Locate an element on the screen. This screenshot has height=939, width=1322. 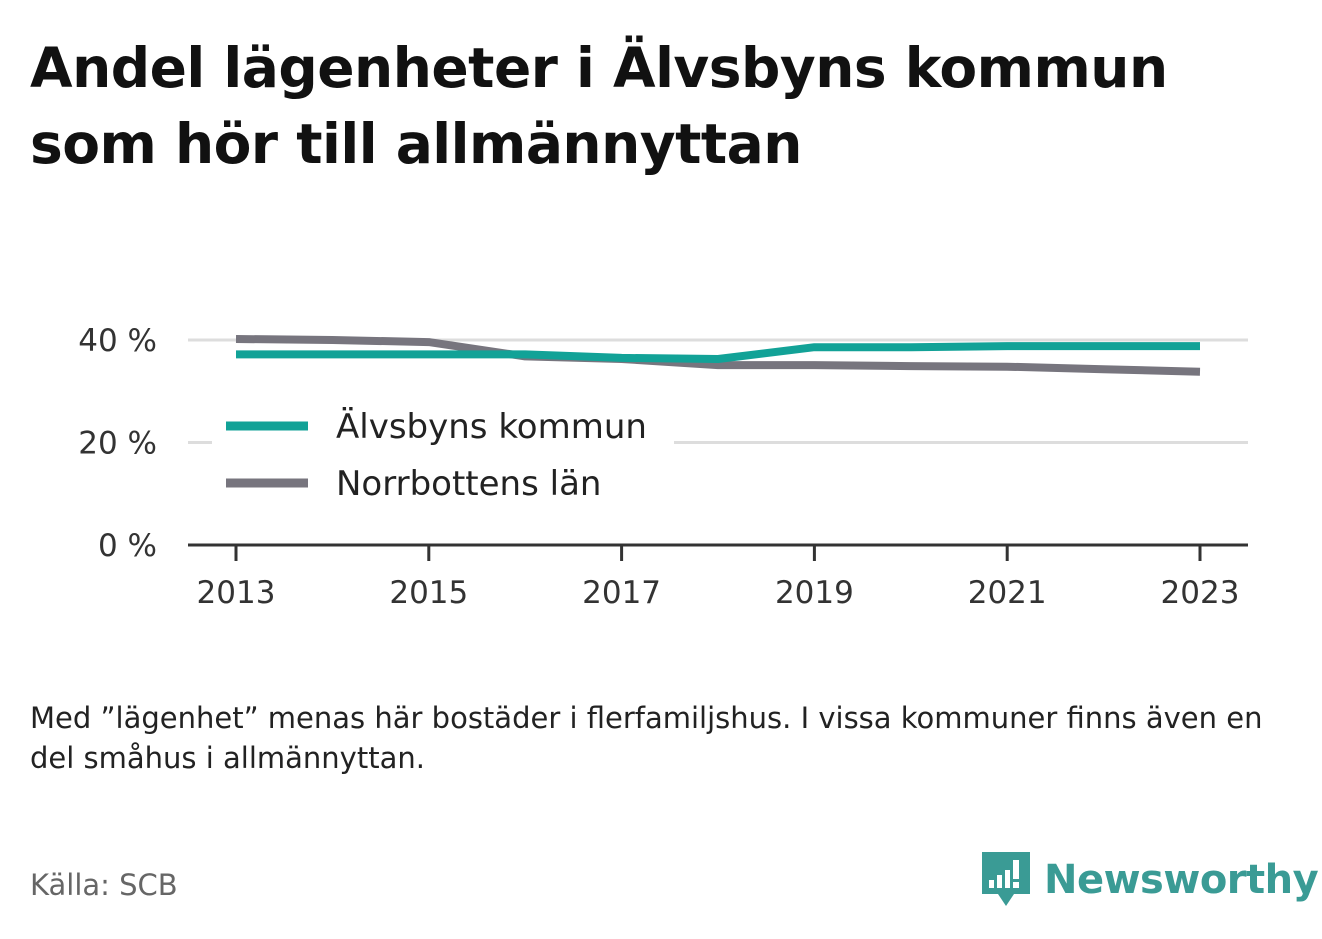
legend-label: Älvsbyns kommun is located at coordinates (491, 427).